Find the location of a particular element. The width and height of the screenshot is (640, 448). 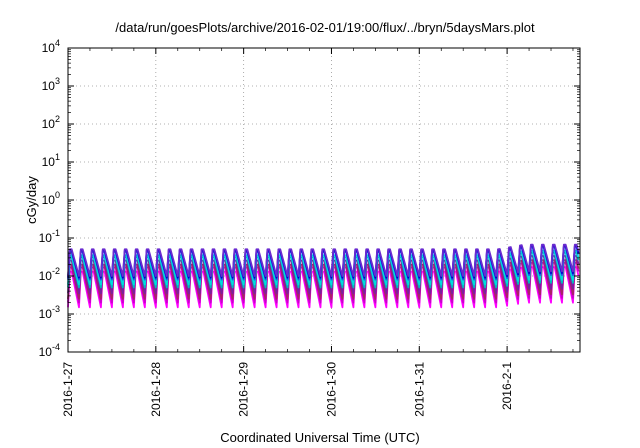

y-tick-label: 10³ is located at coordinates (51, 84).